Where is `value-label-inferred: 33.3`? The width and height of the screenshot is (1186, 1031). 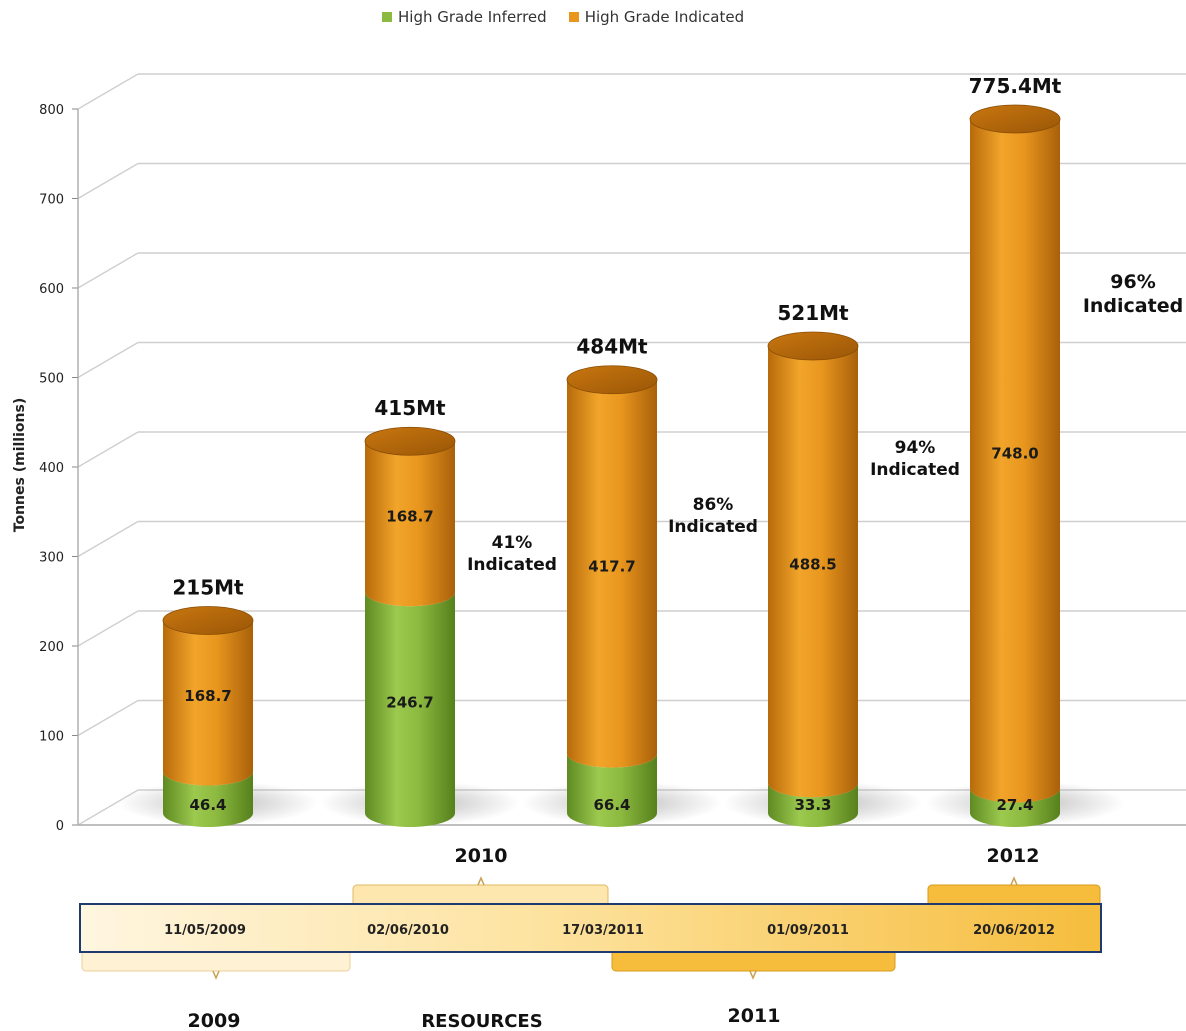
value-label-inferred: 33.3 is located at coordinates (812, 805).